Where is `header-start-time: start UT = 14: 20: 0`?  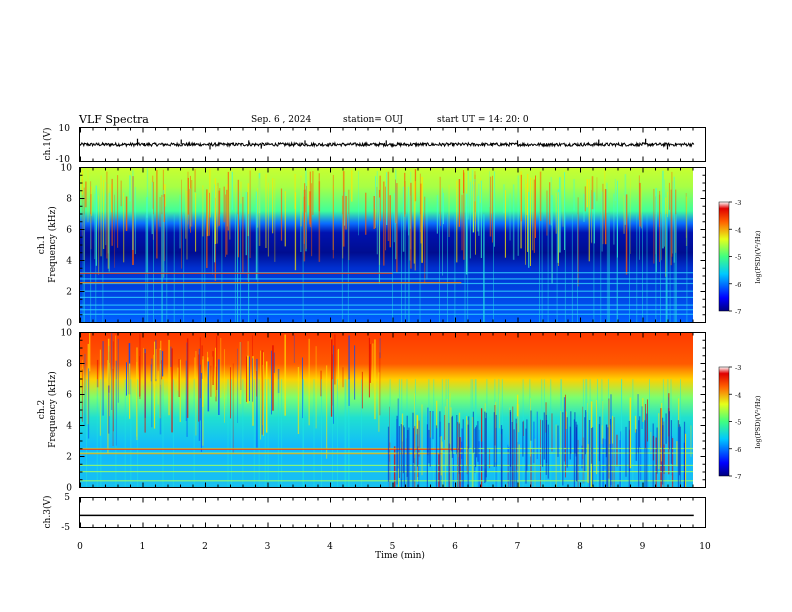 header-start-time: start UT = 14: 20: 0 is located at coordinates (483, 120).